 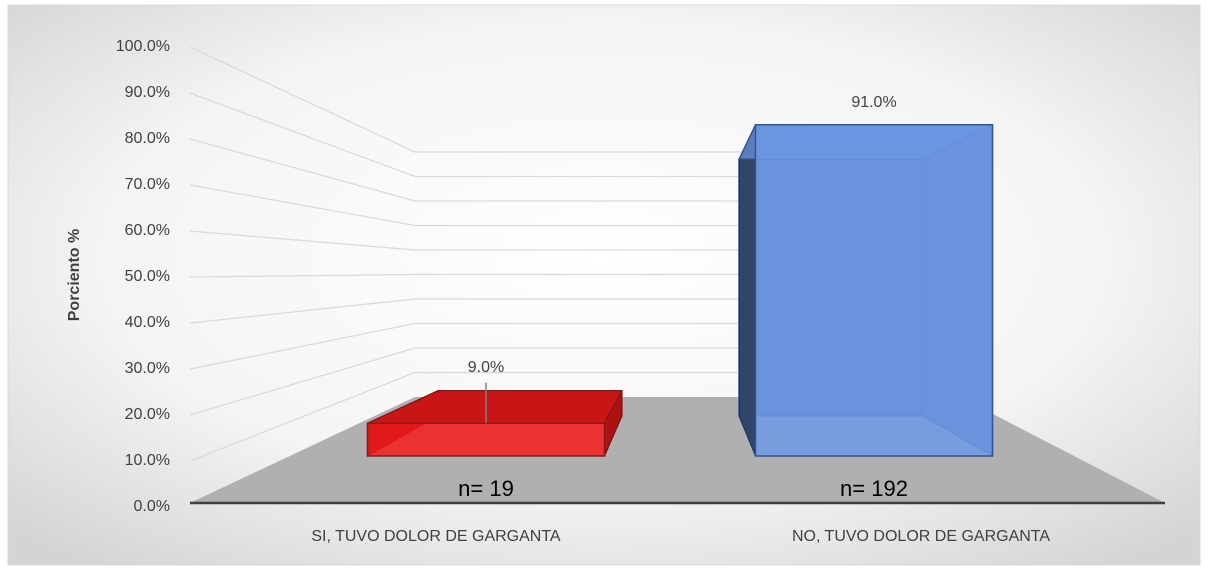 What do you see at coordinates (147, 276) in the screenshot?
I see `y-tick-label: 50.0%` at bounding box center [147, 276].